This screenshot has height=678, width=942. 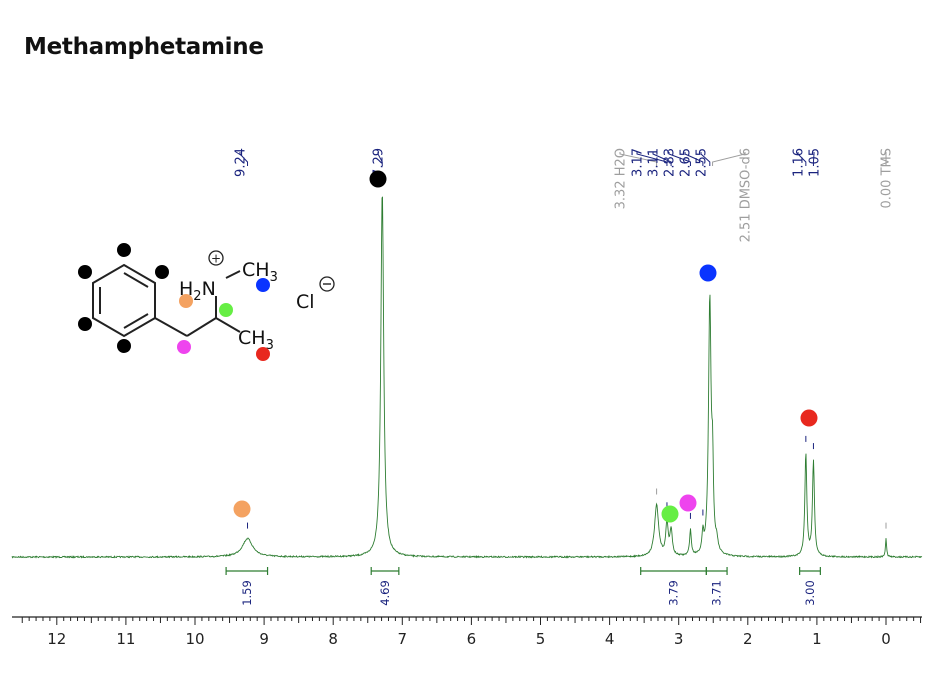 I want to click on integral-value: 1.59, so click(x=247, y=593).